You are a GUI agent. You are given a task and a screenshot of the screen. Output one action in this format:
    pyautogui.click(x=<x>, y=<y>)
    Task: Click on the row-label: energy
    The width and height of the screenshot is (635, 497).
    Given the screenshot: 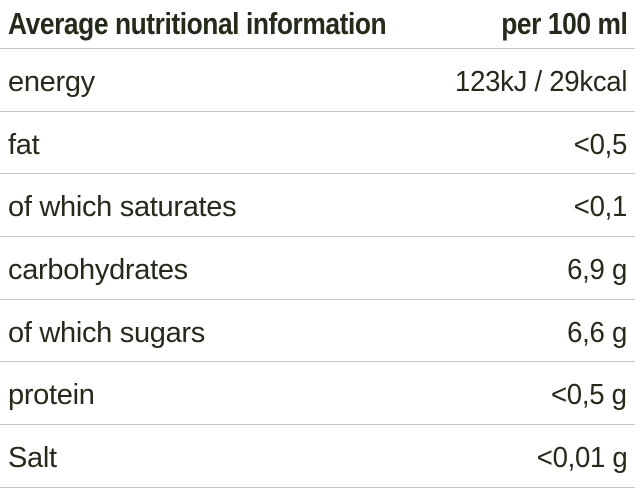 What is the action you would take?
    pyautogui.click(x=51, y=81)
    